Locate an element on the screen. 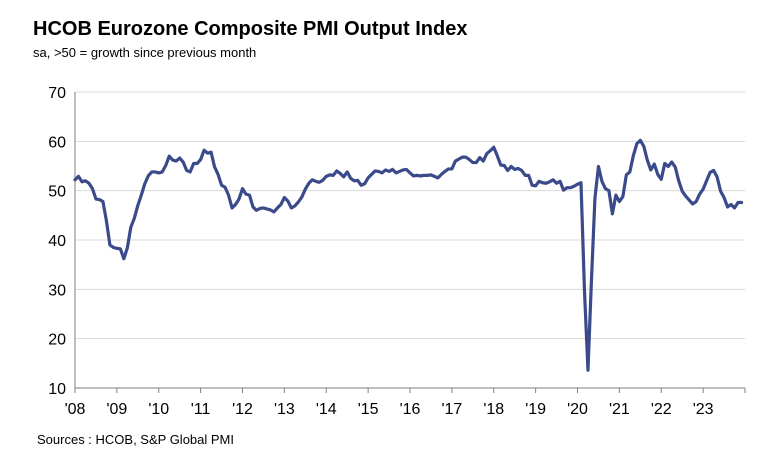  x-tick-label: '19 is located at coordinates (535, 409).